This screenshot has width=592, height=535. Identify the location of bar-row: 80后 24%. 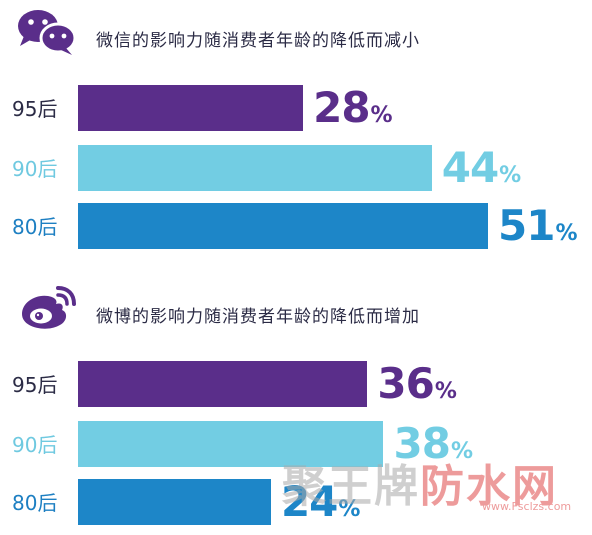
(296, 502).